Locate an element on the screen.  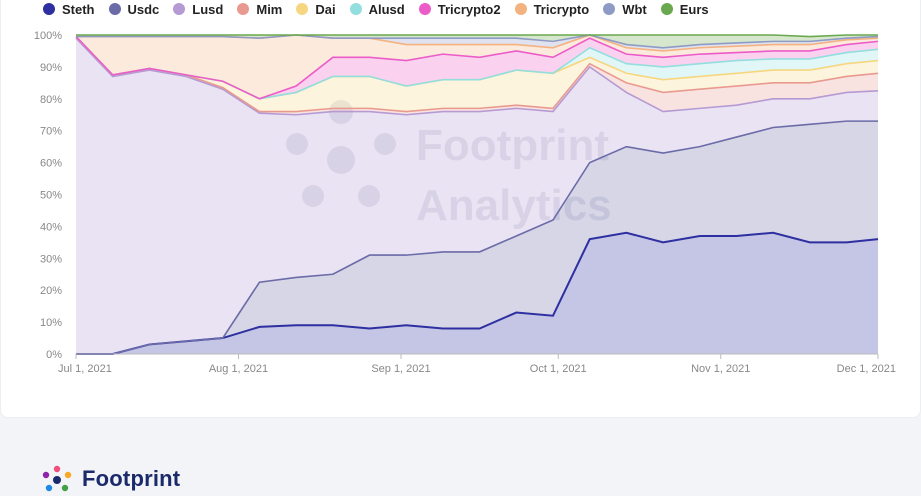
y-tick-label: 60% is located at coordinates (51, 164).